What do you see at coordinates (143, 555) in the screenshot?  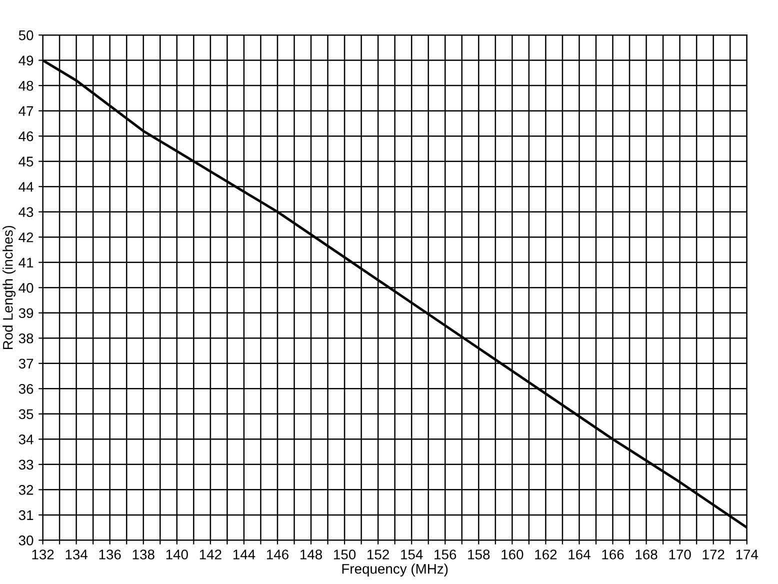 I see `x-tick-label: 138` at bounding box center [143, 555].